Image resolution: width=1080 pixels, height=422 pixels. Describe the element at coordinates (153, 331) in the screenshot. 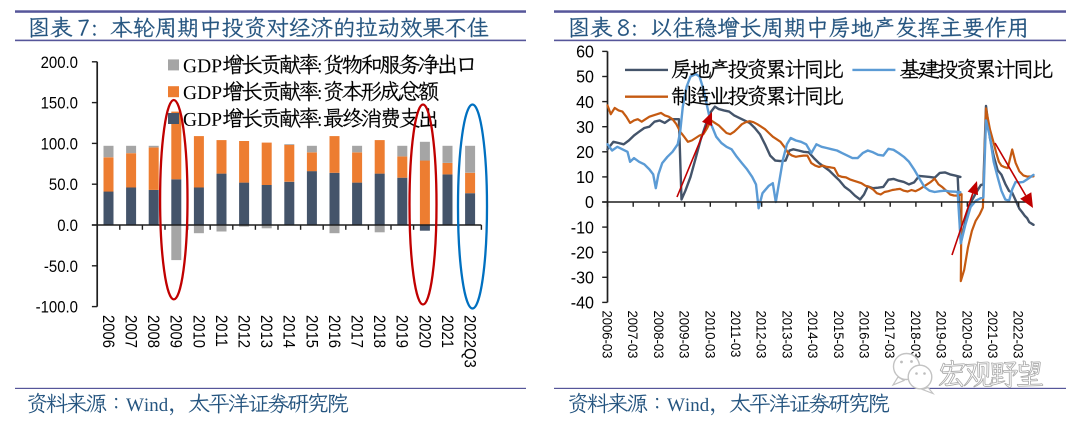

I see `svg-text: 2008` at that location.